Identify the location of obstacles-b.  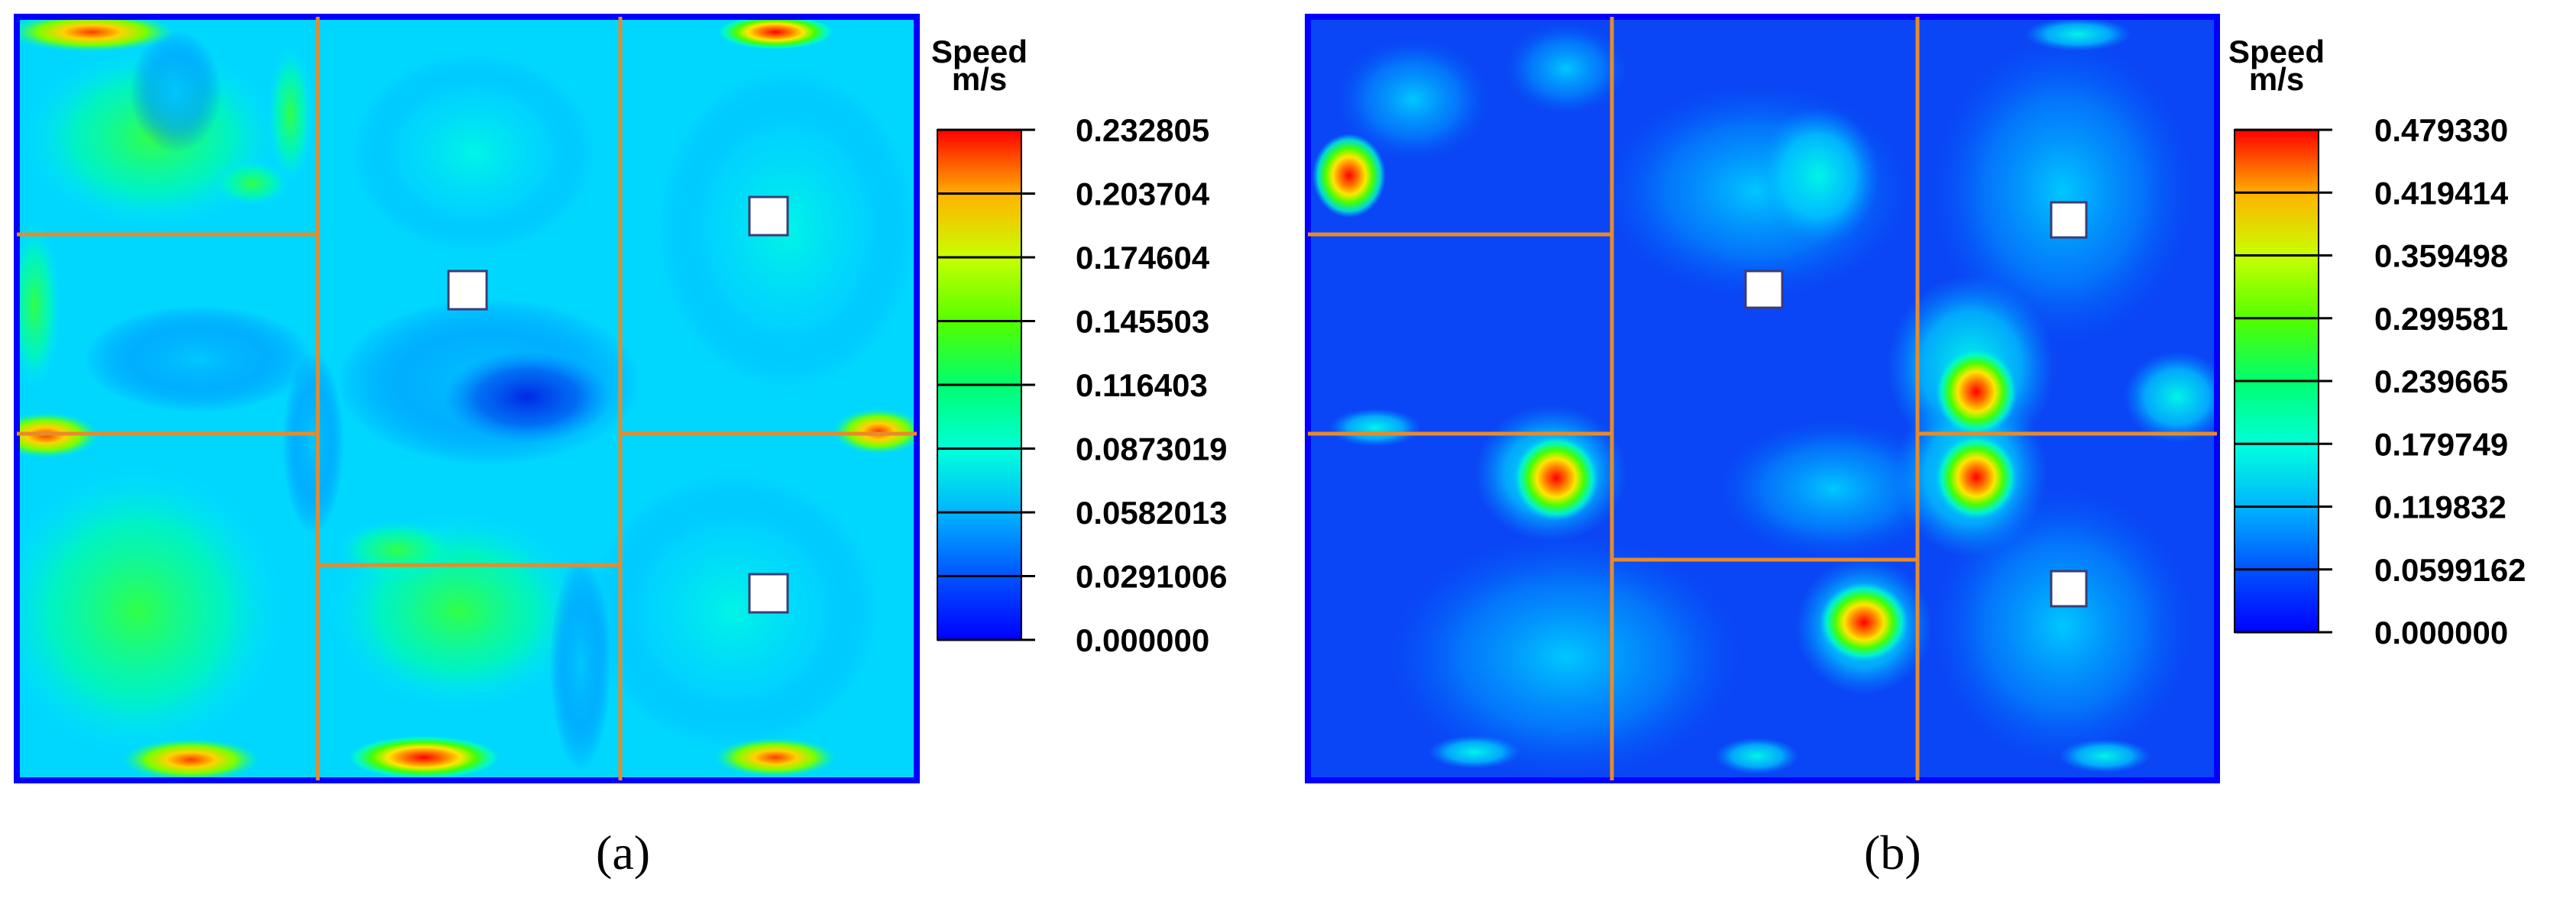
(1916, 405).